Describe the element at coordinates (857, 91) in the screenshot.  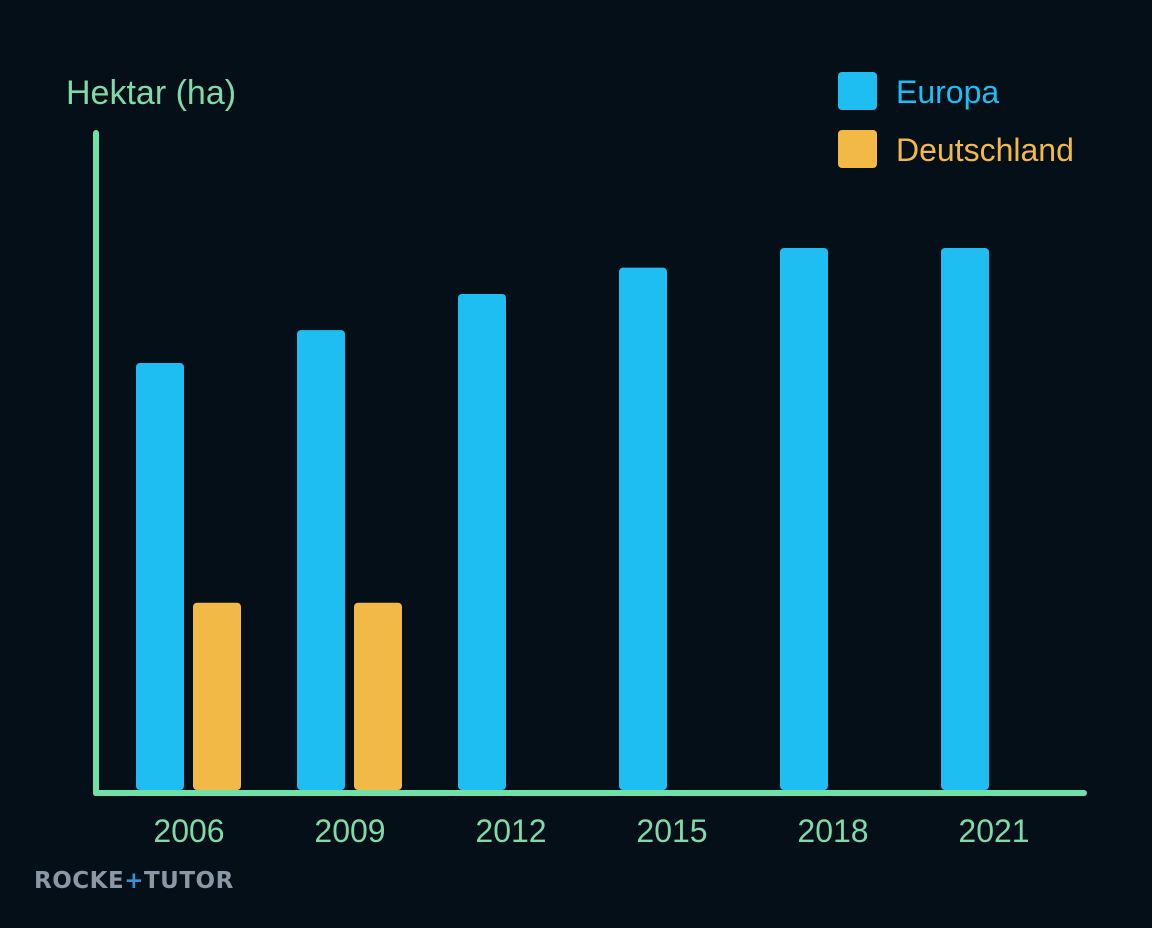
I see `legend-swatch-europa` at that location.